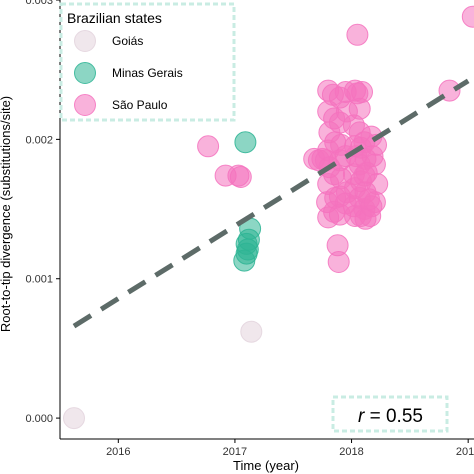  I want to click on legend-label: Goiás, so click(127, 41).